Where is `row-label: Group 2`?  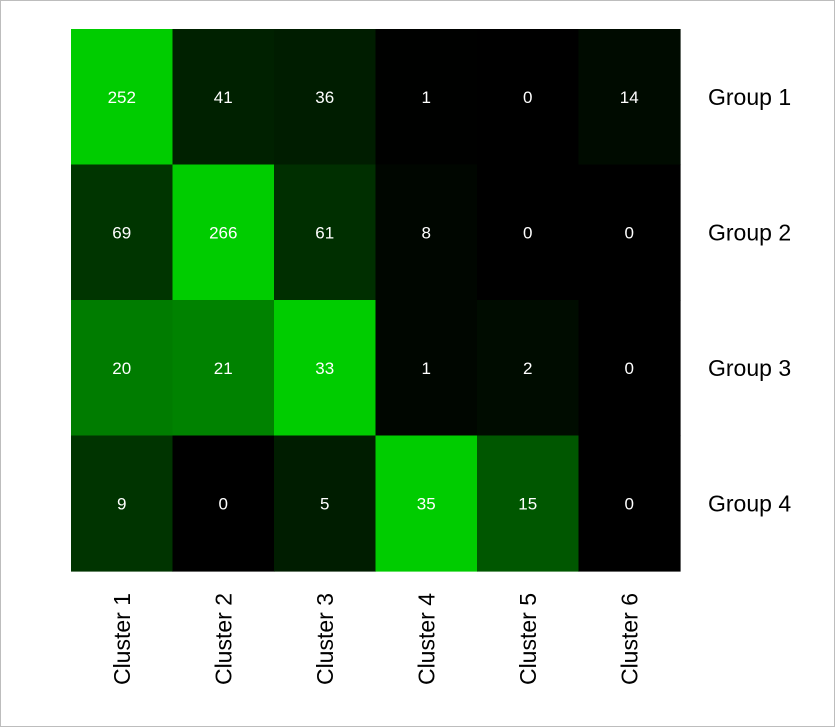
row-label: Group 2 is located at coordinates (749, 232).